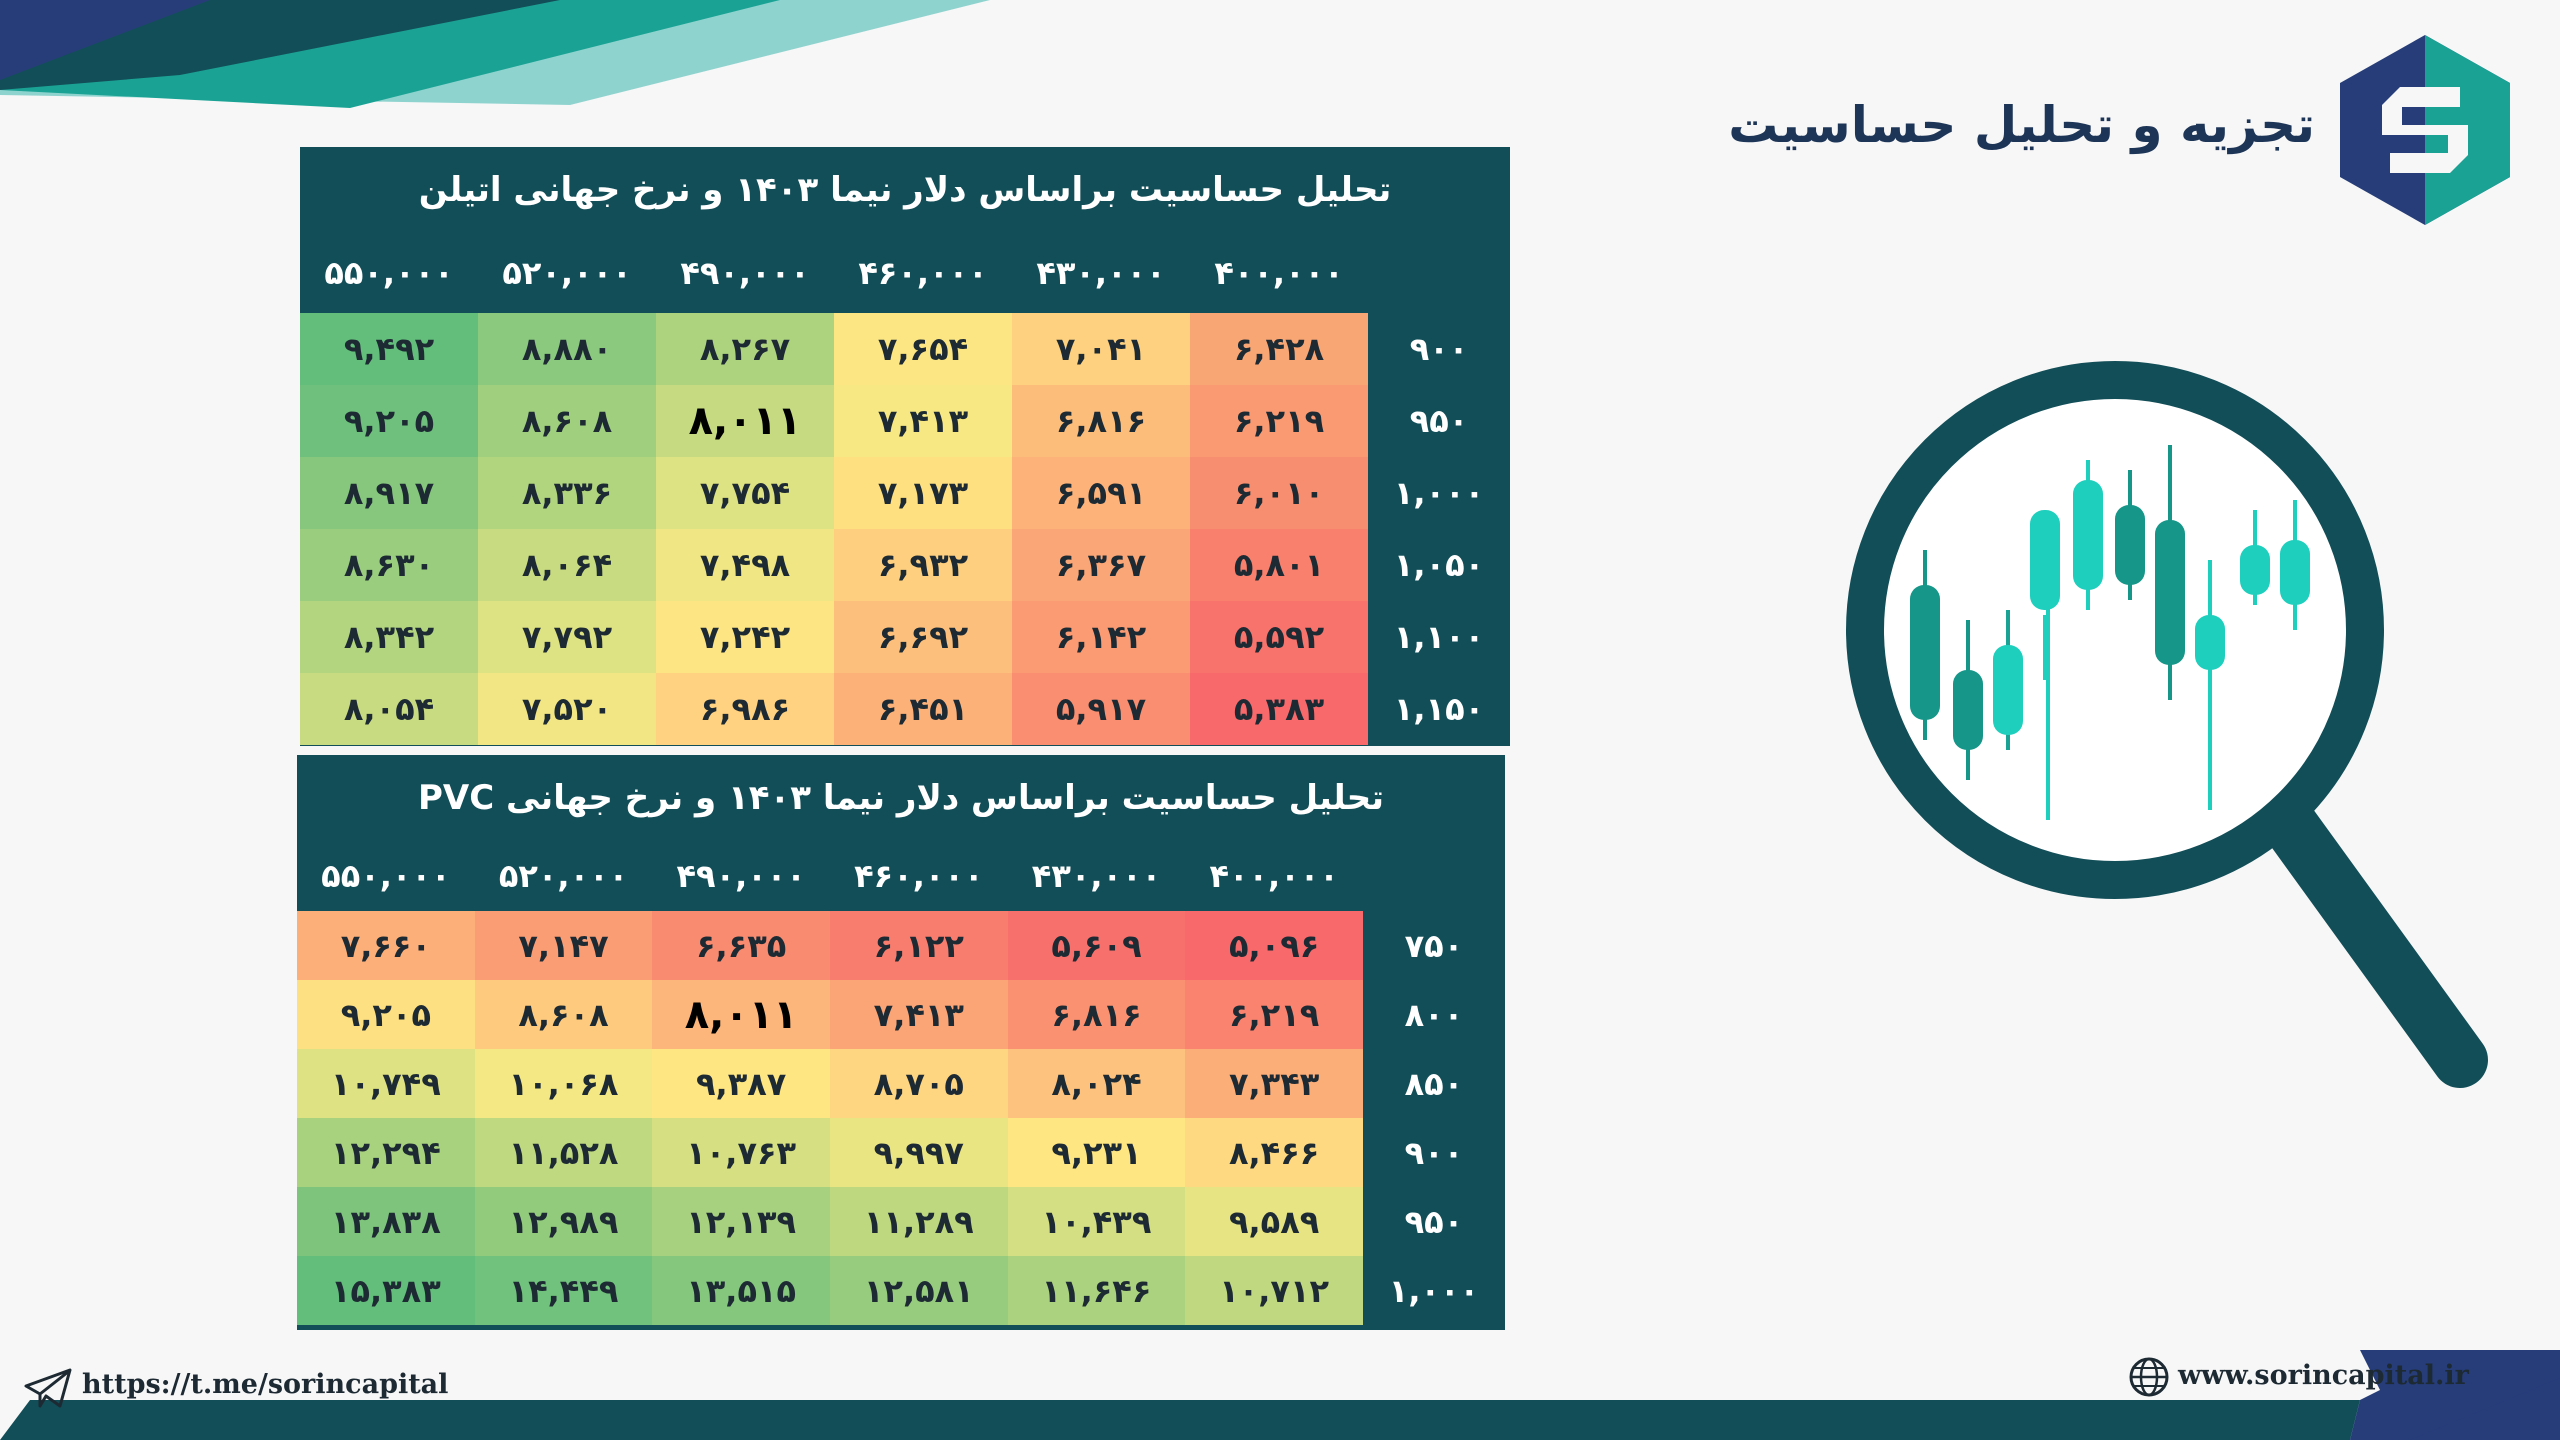 The image size is (2560, 1440). Describe the element at coordinates (567, 493) in the screenshot. I see `table-cell: ۸,۳۳۶` at that location.